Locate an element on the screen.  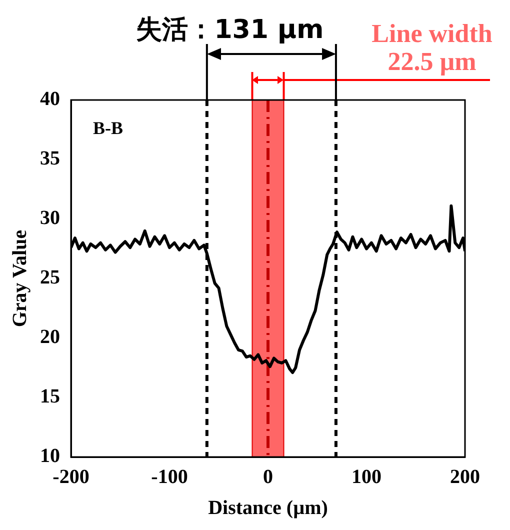
y-tick-label: 20 is located at coordinates (50, 337).